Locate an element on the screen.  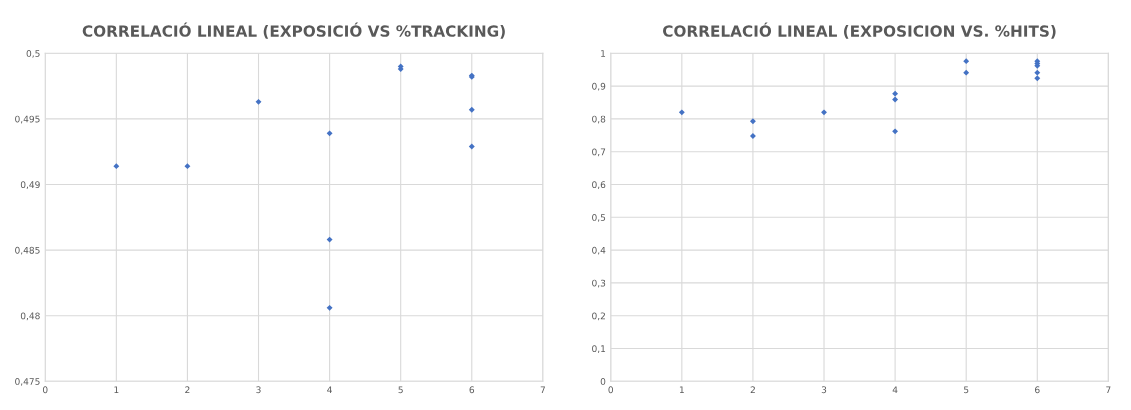
y-tick-label: 0,2 is located at coordinates (598, 316).